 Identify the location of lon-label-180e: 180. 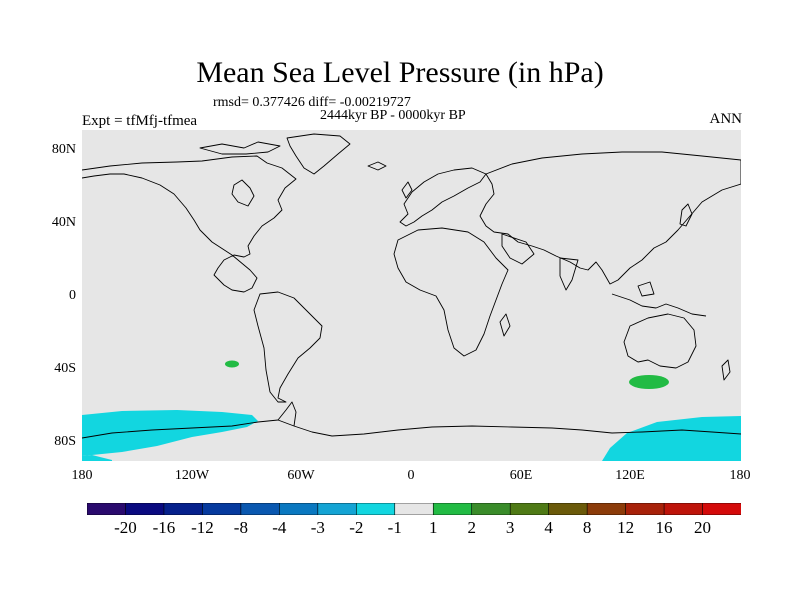
(740, 475).